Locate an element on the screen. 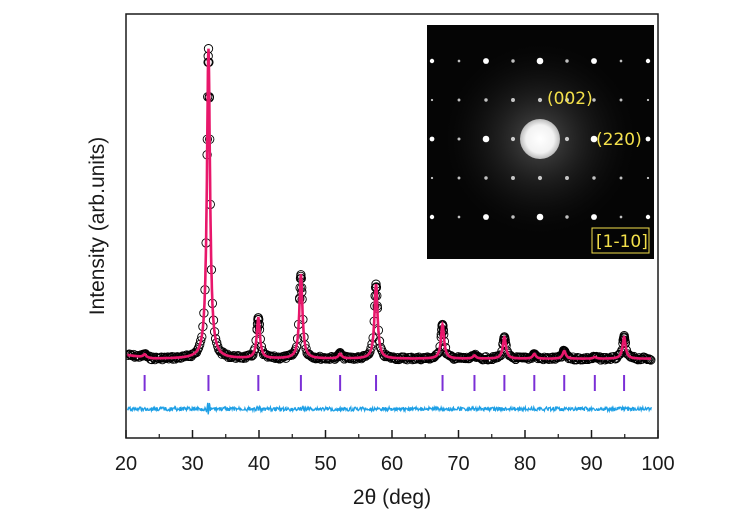 Image resolution: width=755 pixels, height=521 pixels. diffraction-spots is located at coordinates (540, 139).